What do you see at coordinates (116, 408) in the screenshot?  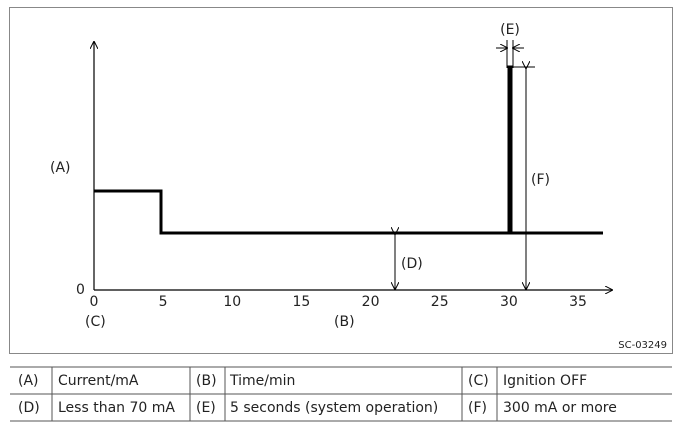 I see `table-cell: Less than 70 mA` at bounding box center [116, 408].